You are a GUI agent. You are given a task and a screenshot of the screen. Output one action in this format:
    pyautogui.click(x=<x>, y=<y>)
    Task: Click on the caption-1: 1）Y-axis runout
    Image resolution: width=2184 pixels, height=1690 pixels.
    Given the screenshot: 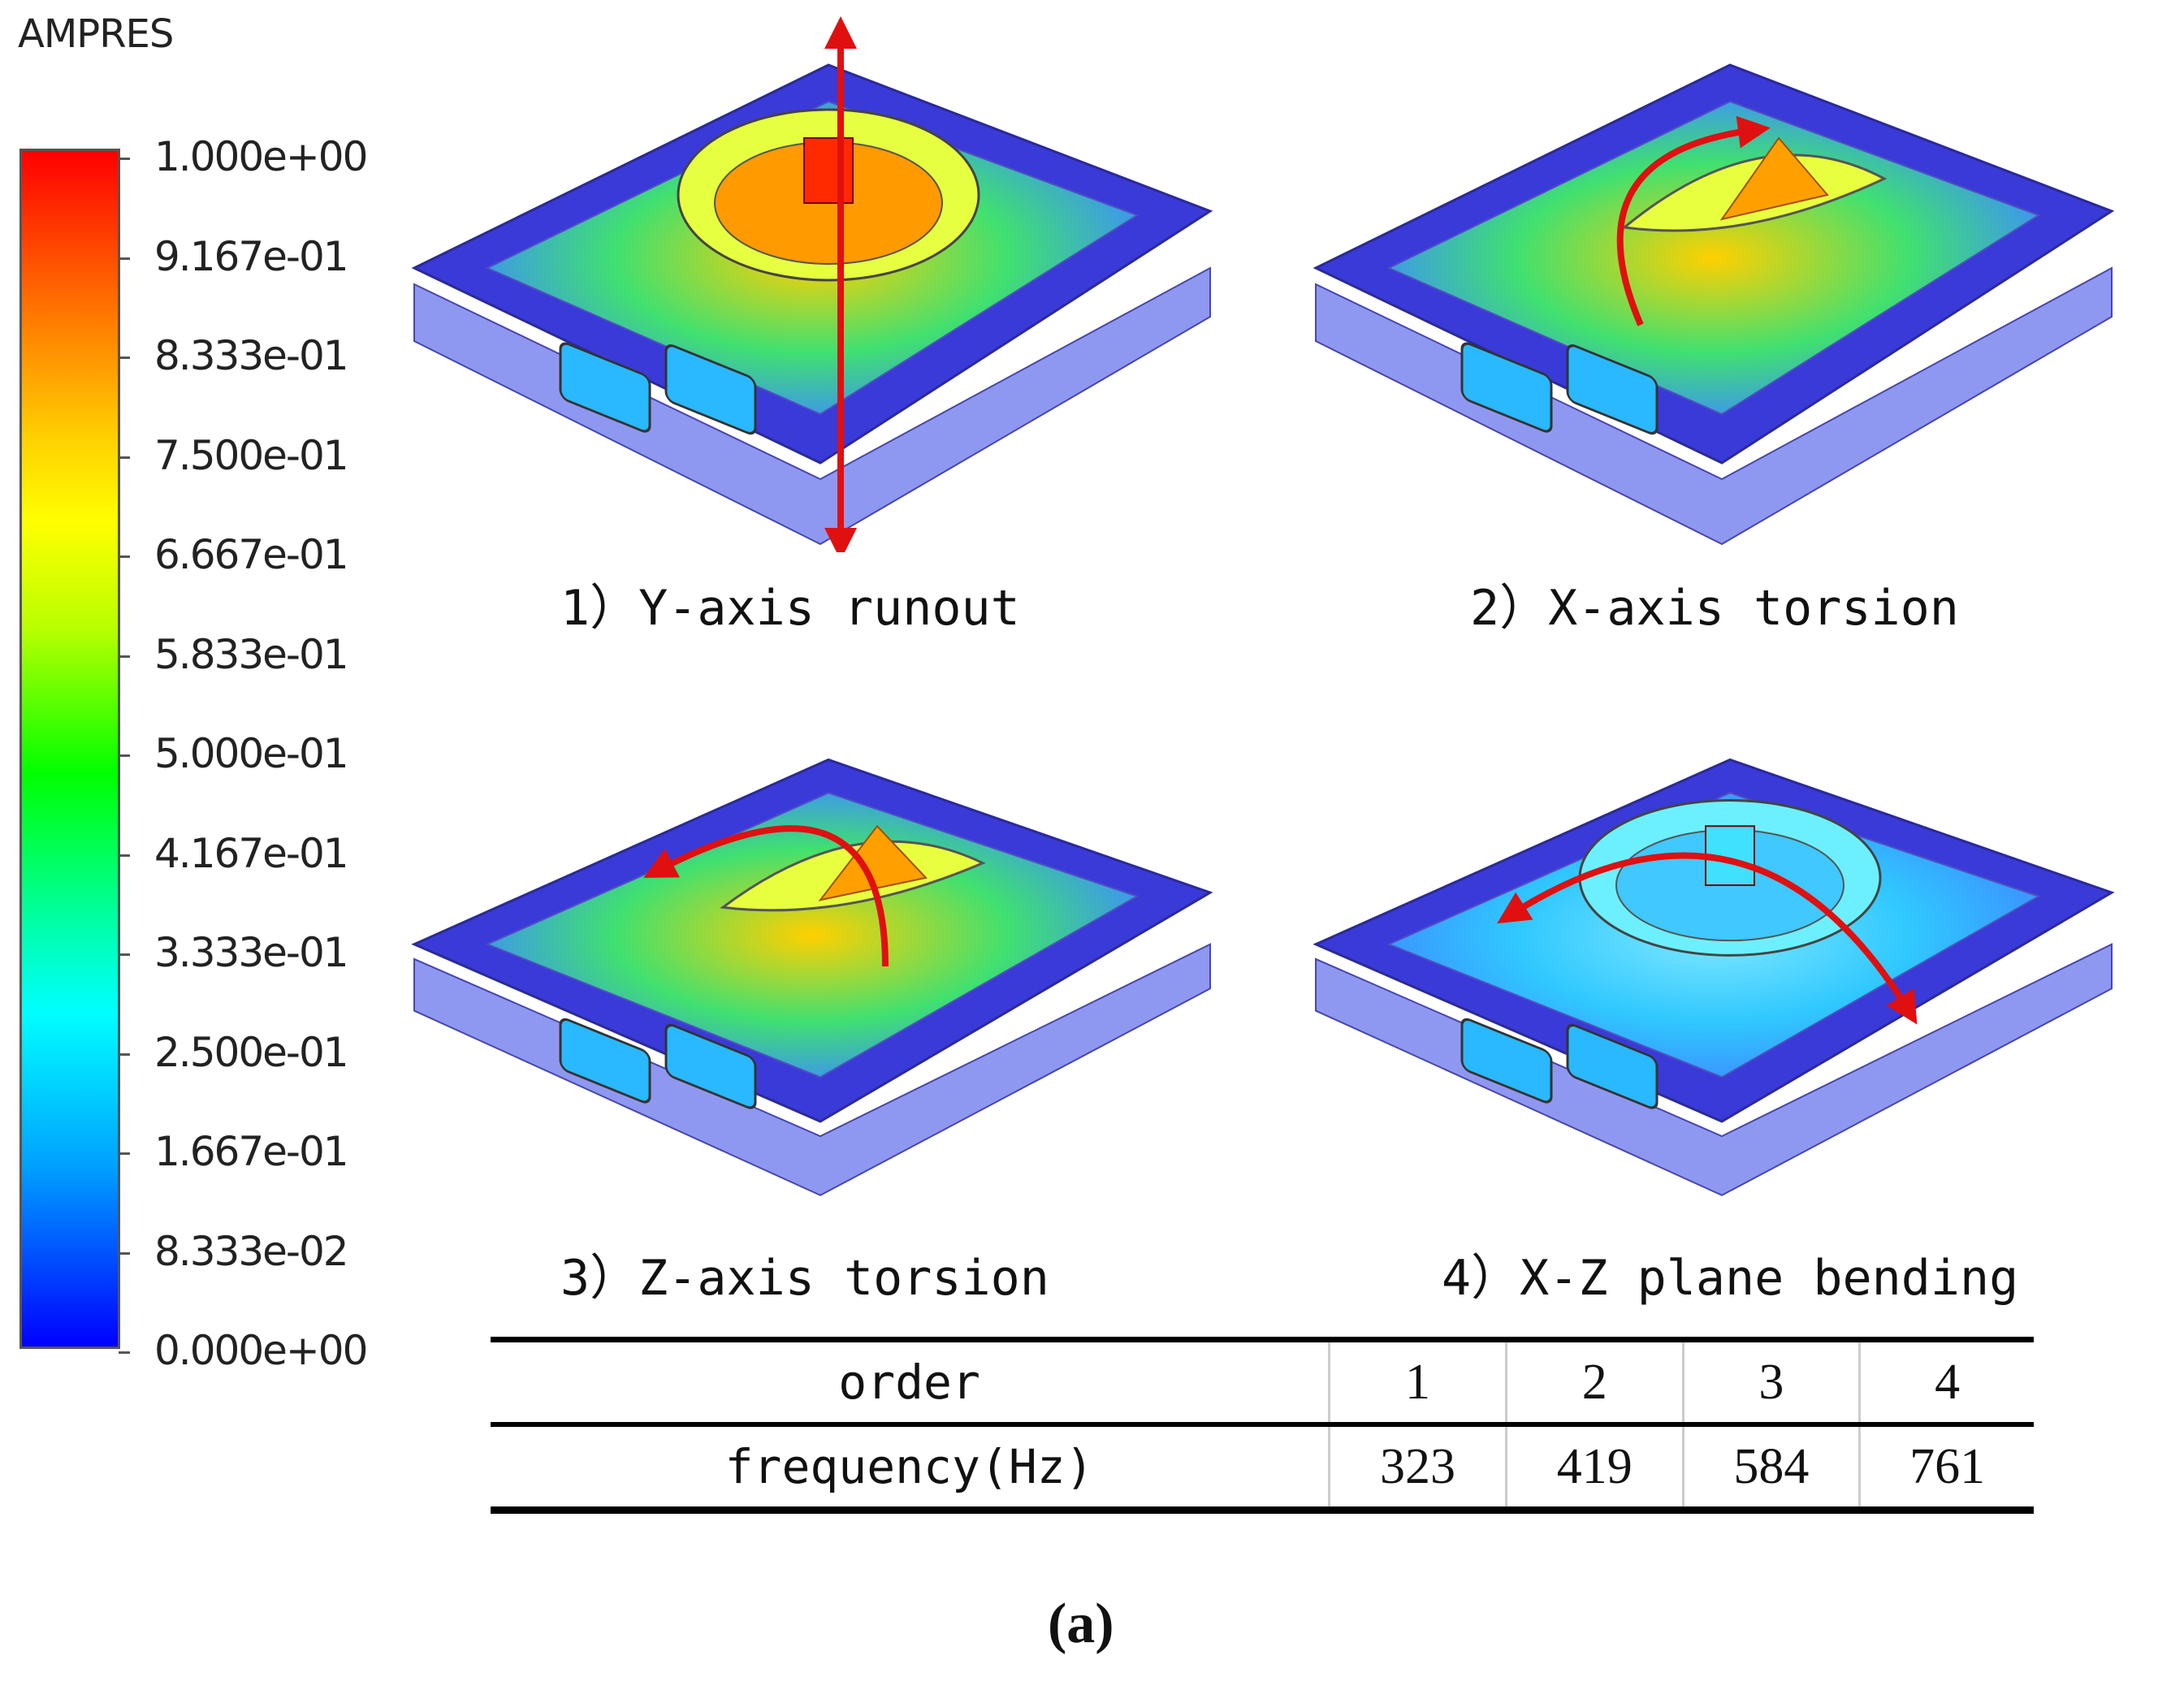 What is the action you would take?
    pyautogui.click(x=790, y=608)
    